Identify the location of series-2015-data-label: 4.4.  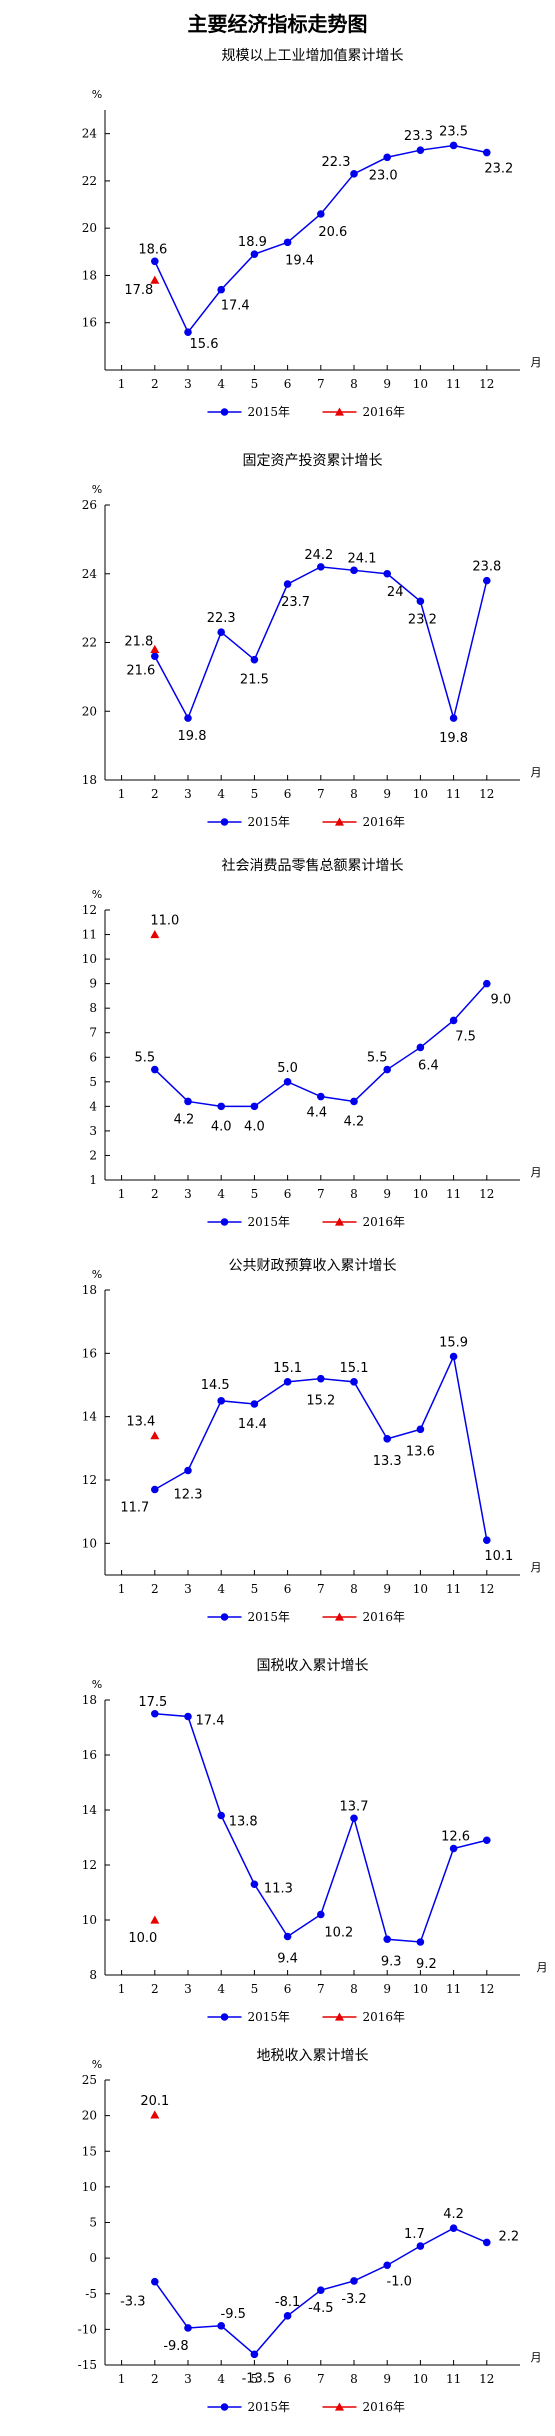
(316, 1113).